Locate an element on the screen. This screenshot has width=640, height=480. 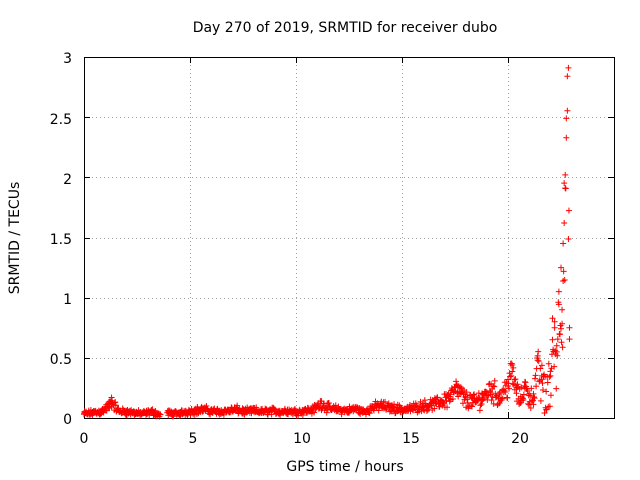
x-tick-label: 0 is located at coordinates (84, 439).